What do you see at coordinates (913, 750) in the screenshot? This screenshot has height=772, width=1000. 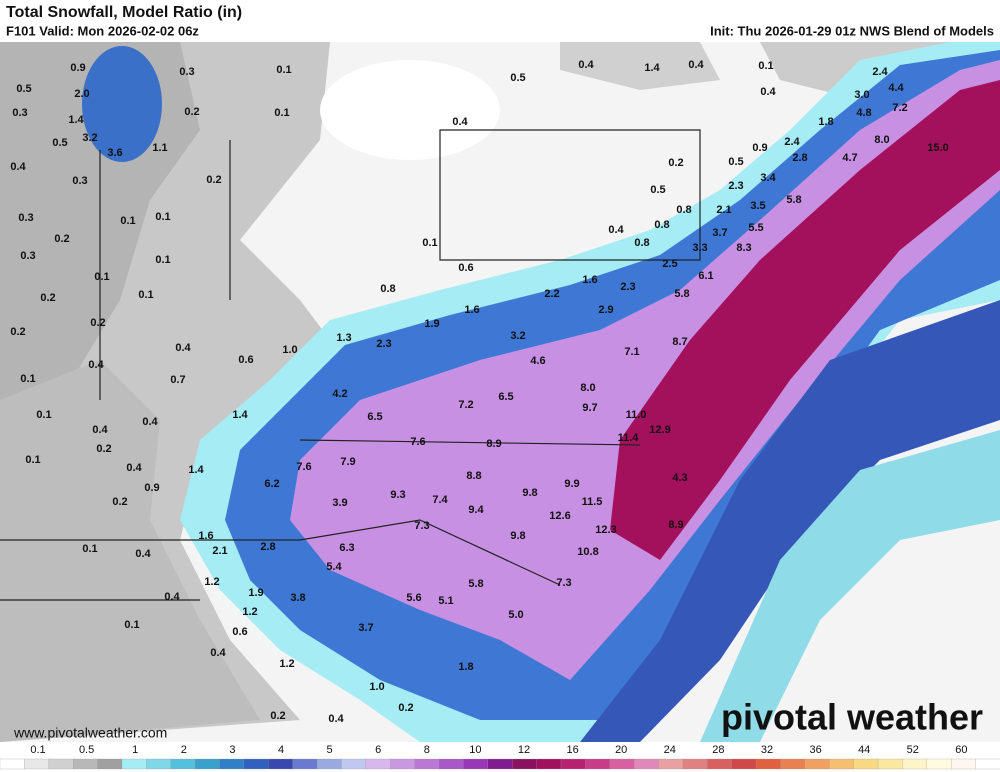 I see `colorbar-label: 52` at bounding box center [913, 750].